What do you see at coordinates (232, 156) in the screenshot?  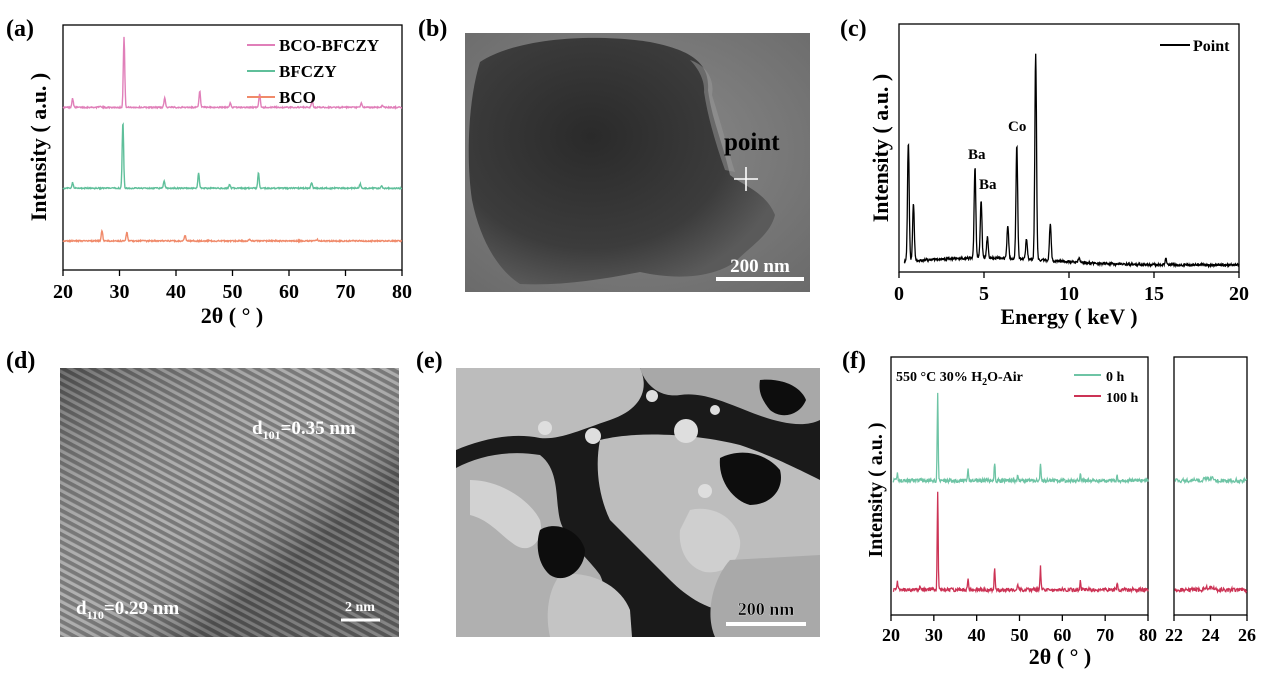 I see `series-line-bfczy` at bounding box center [232, 156].